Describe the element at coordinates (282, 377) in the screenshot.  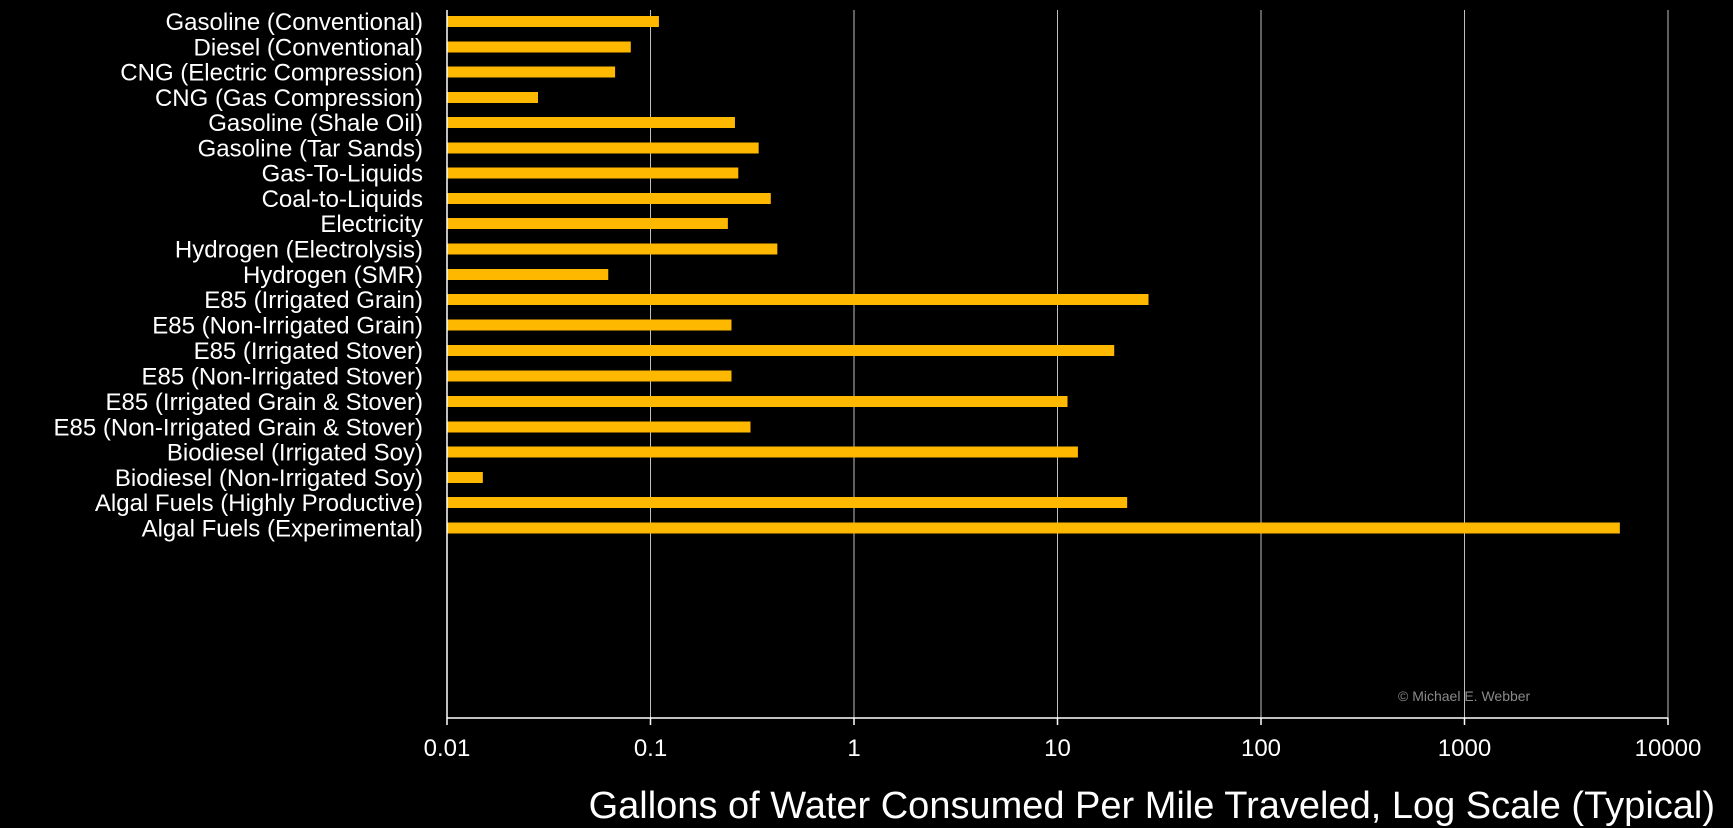
I see `category-label: E85 (Non-Irrigated Stover)` at that location.